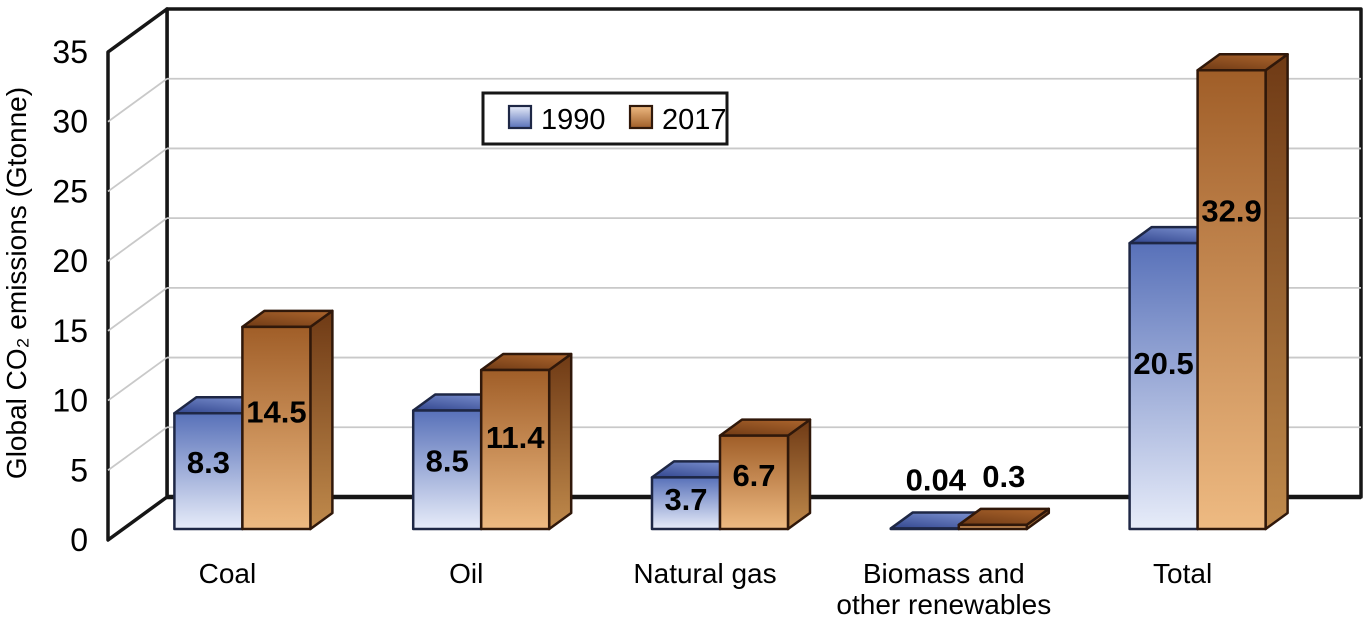  I want to click on category-label-natural-gas: Natural gas, so click(704, 573).